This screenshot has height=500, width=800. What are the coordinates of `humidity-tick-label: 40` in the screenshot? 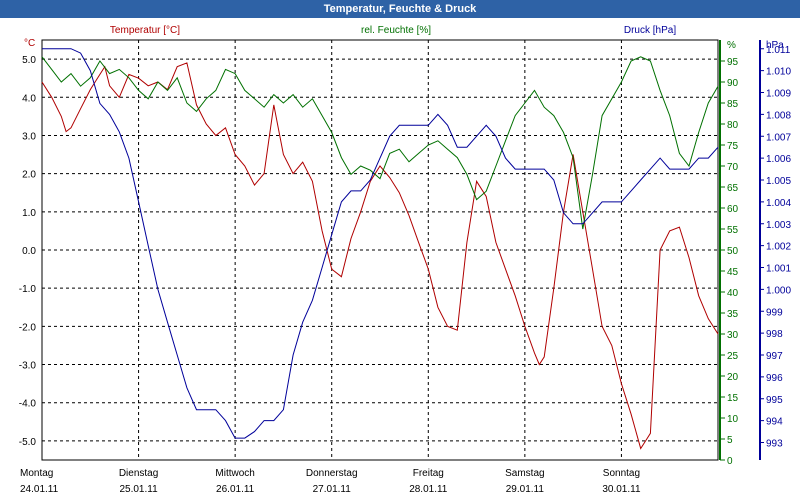 It's located at (733, 293).